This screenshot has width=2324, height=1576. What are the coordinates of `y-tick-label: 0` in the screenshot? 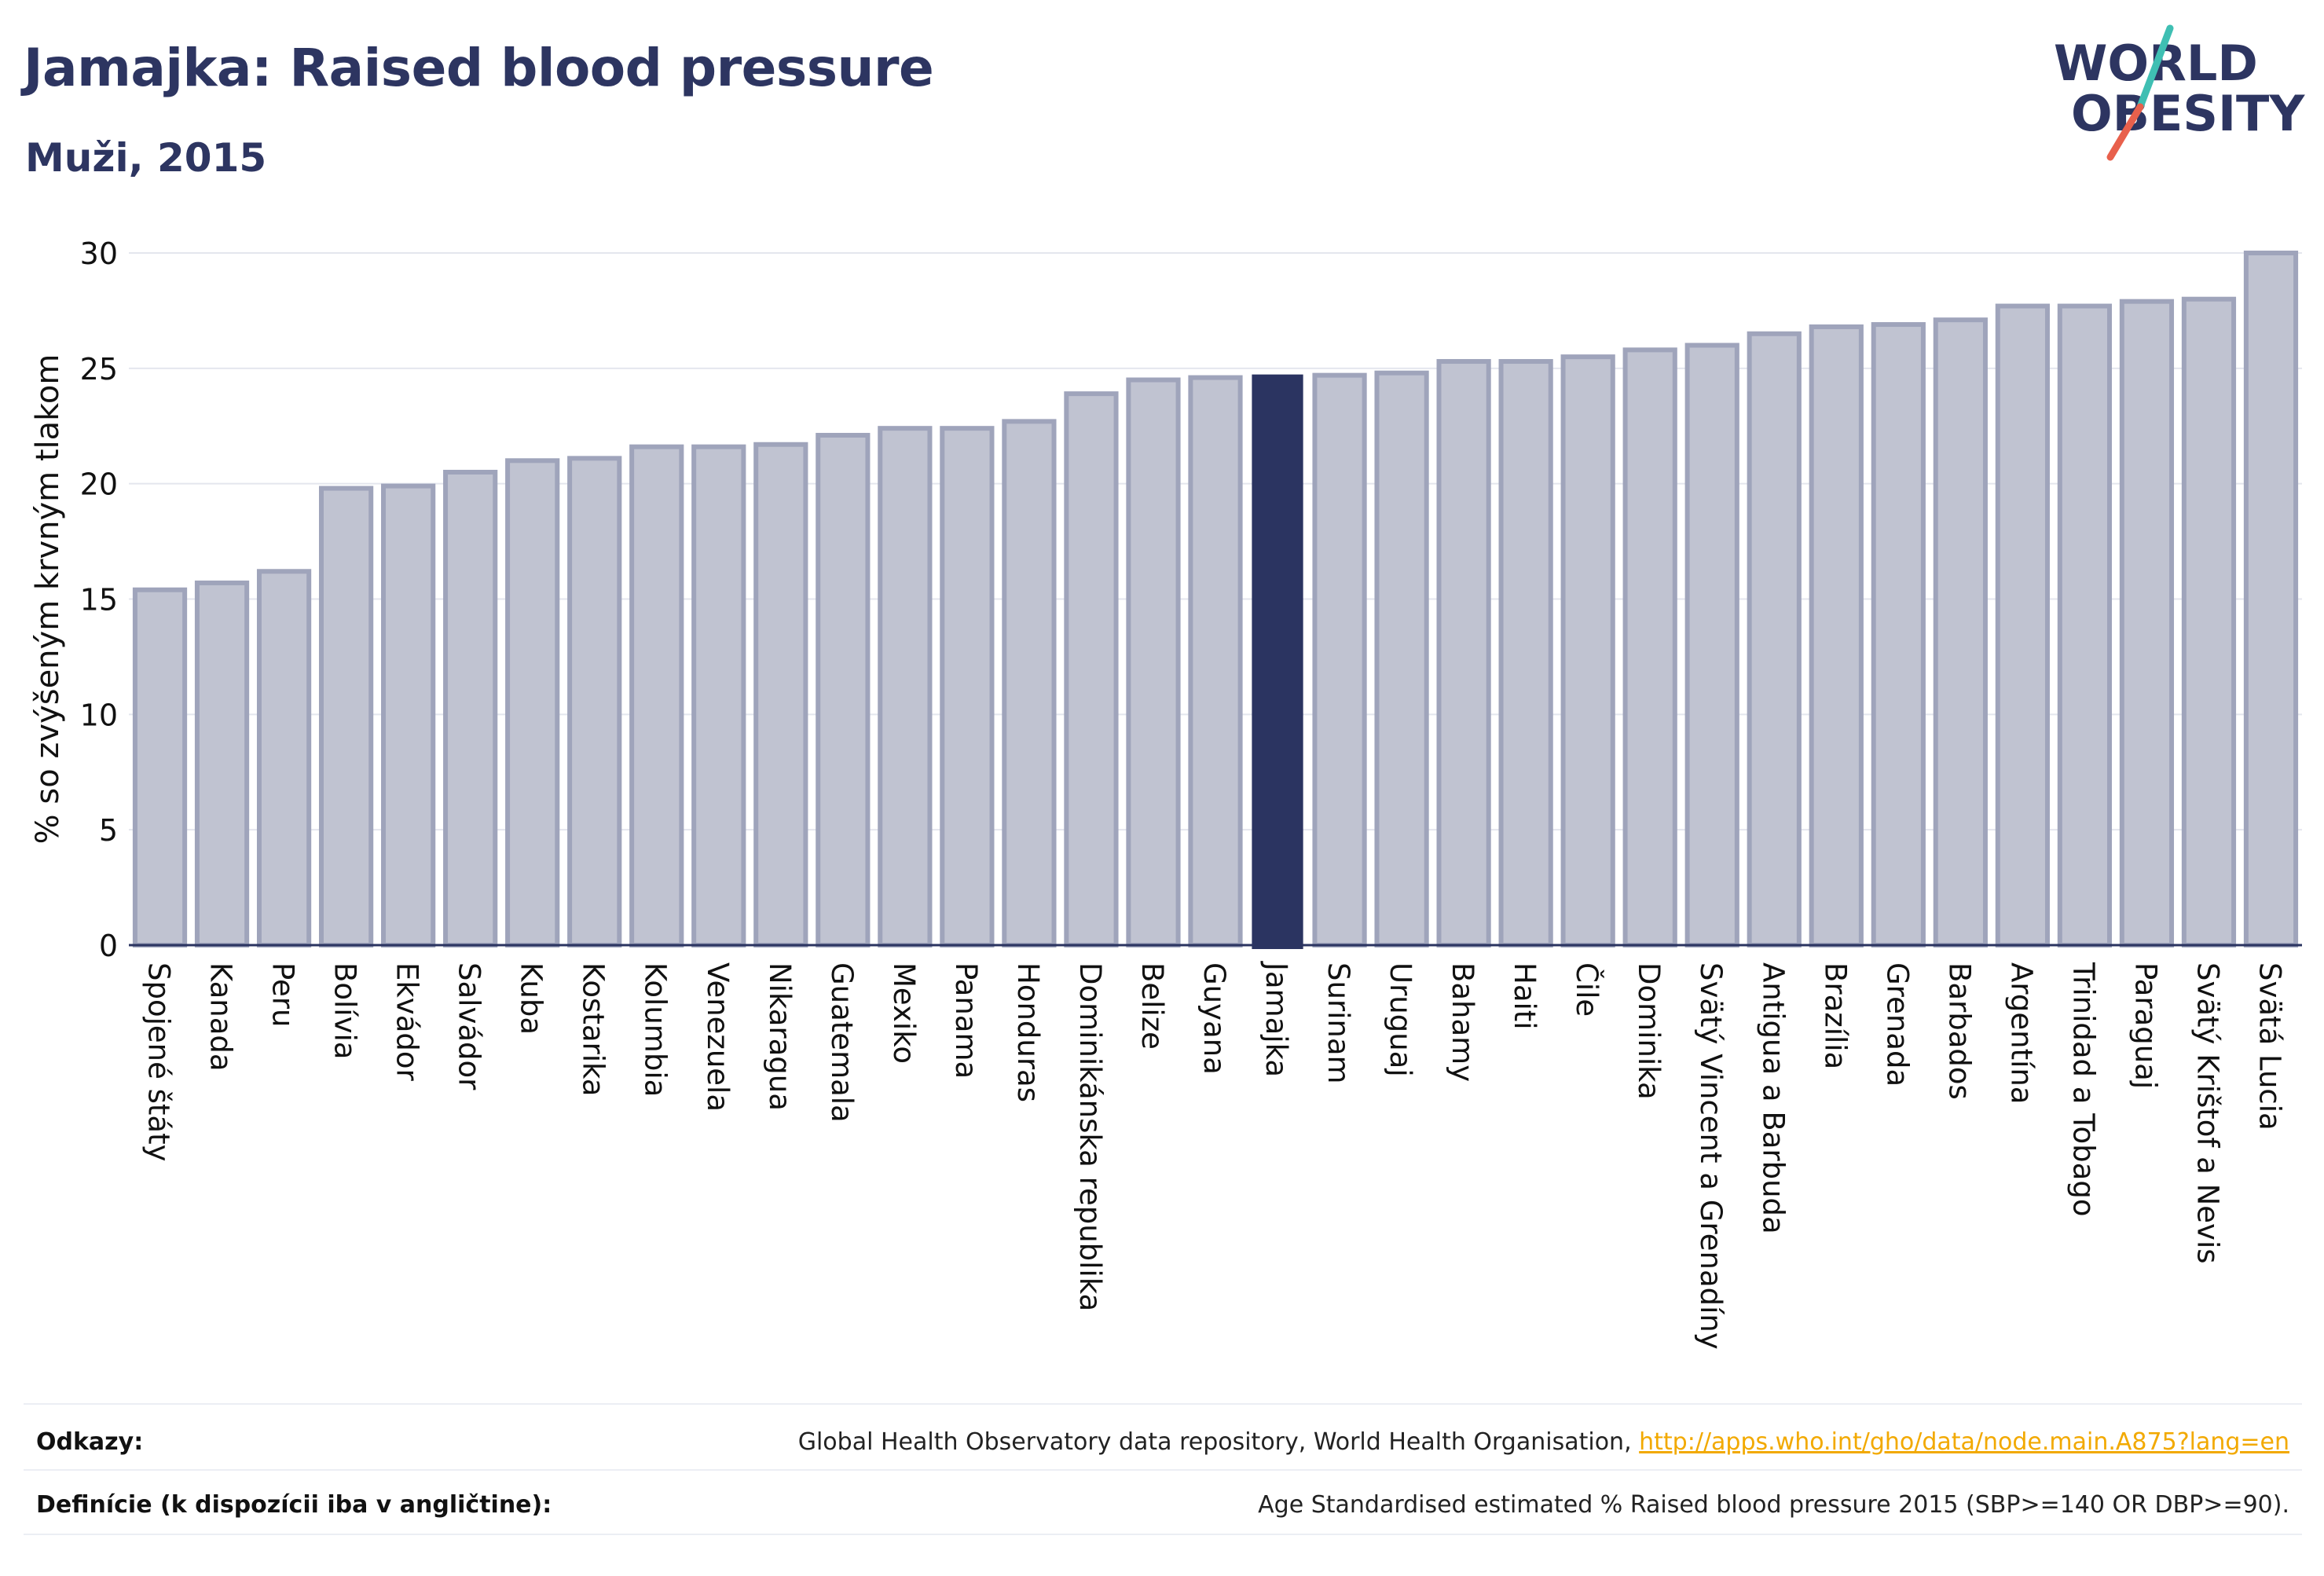 It's located at (108, 946).